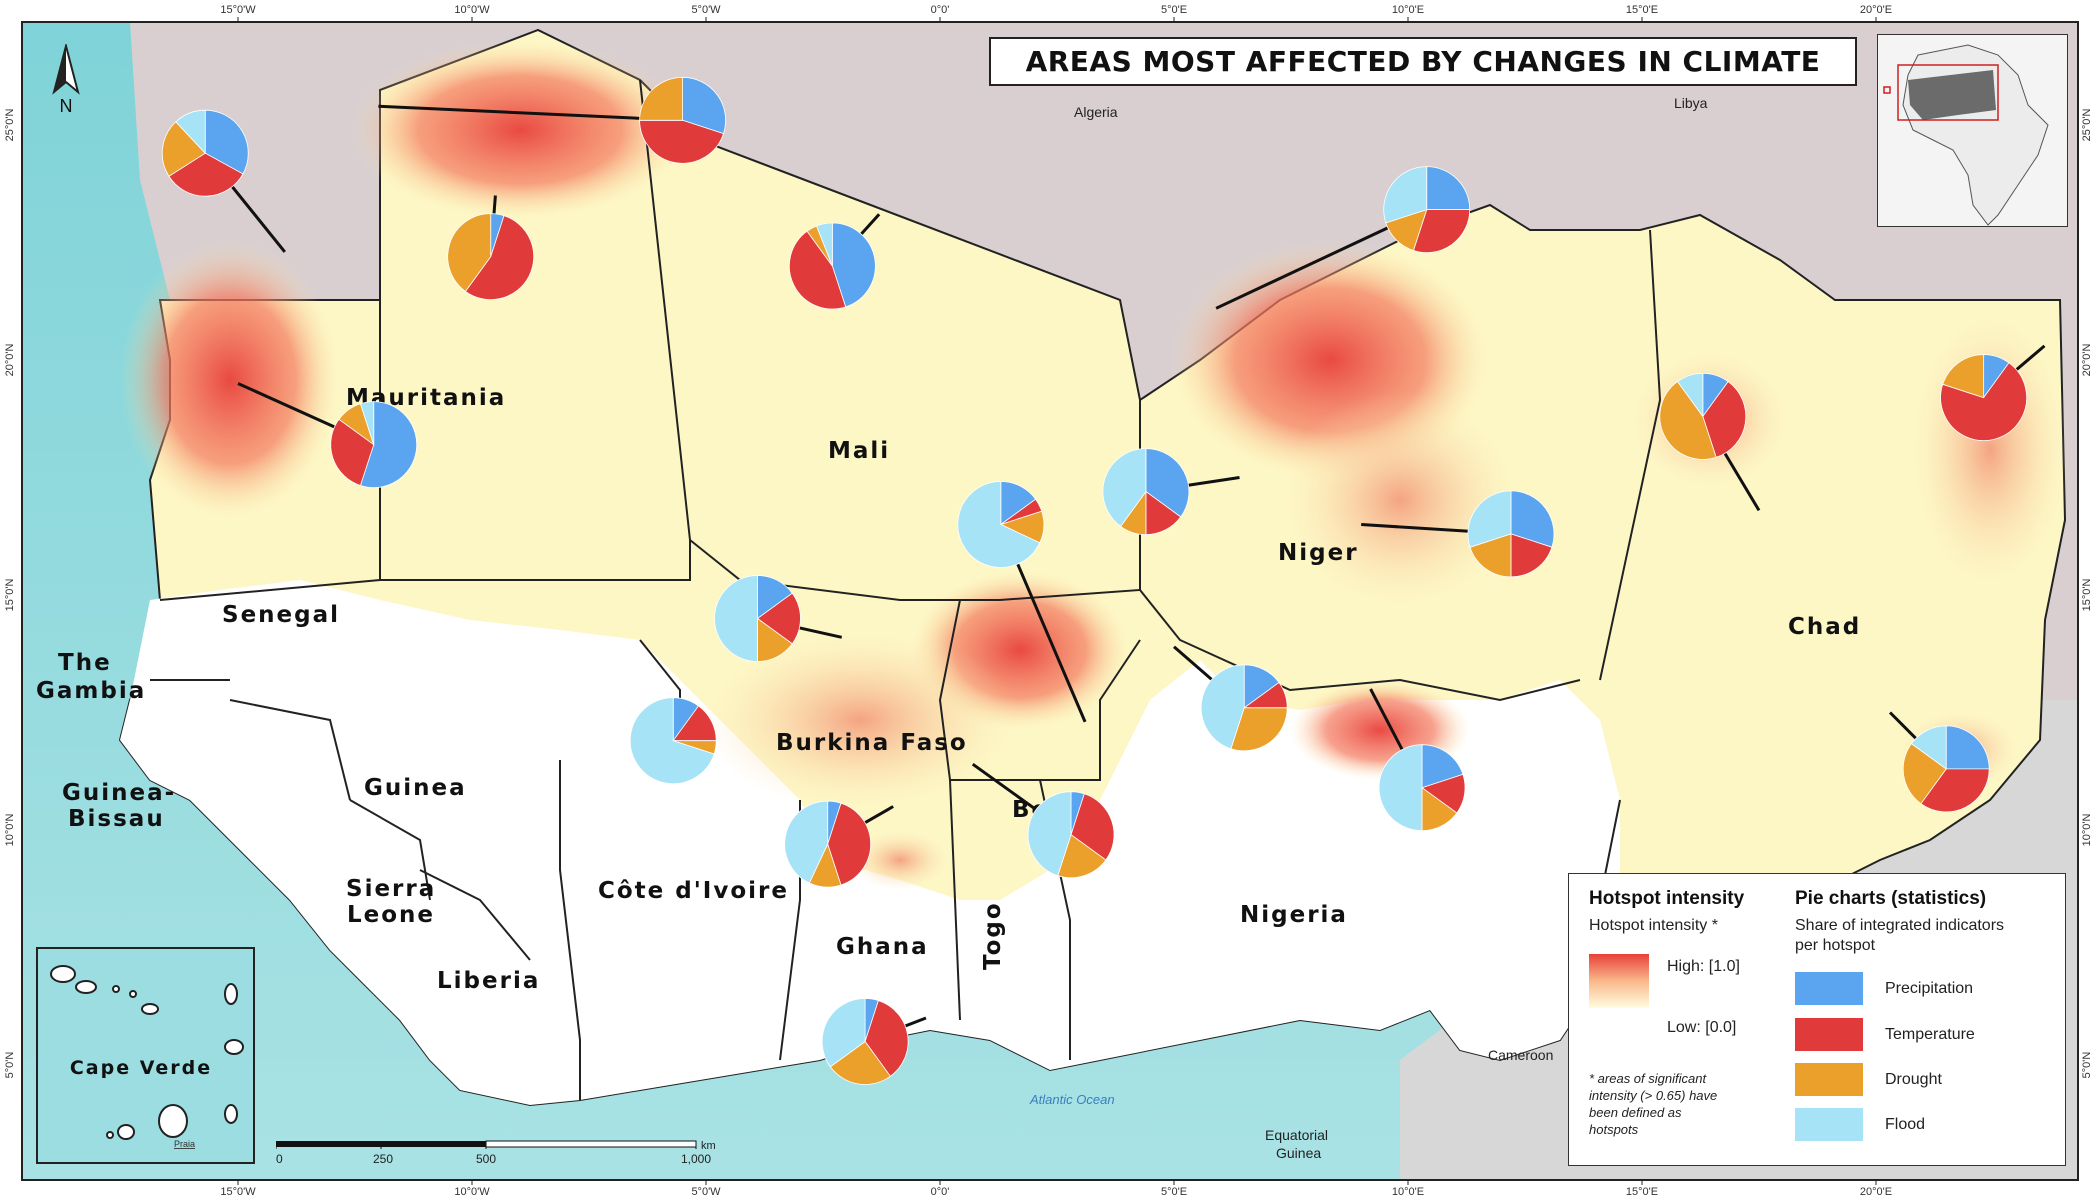 The width and height of the screenshot is (2100, 1202). Describe the element at coordinates (2087, 125) in the screenshot. I see `lat-label-right: 25°0'N` at that location.